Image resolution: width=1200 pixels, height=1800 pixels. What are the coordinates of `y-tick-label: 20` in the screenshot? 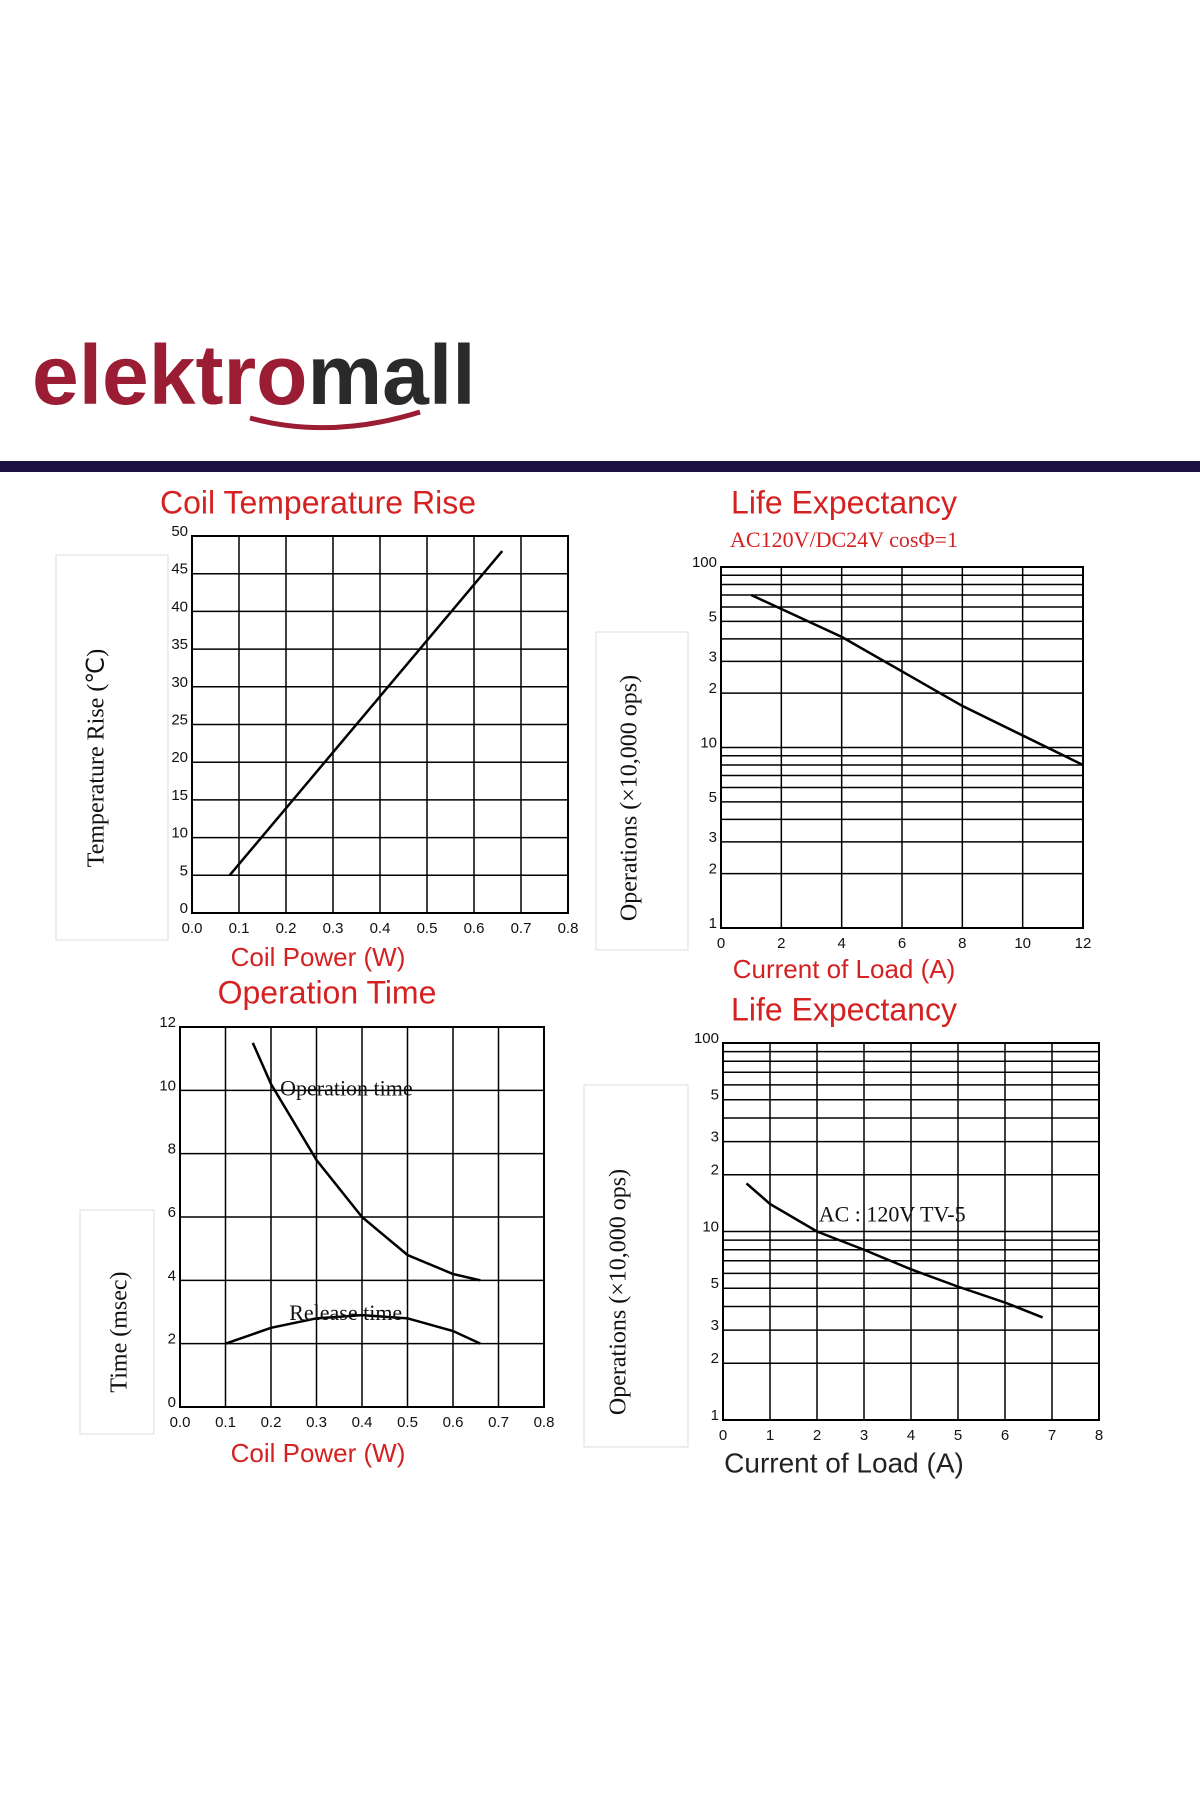 It's located at (179, 757).